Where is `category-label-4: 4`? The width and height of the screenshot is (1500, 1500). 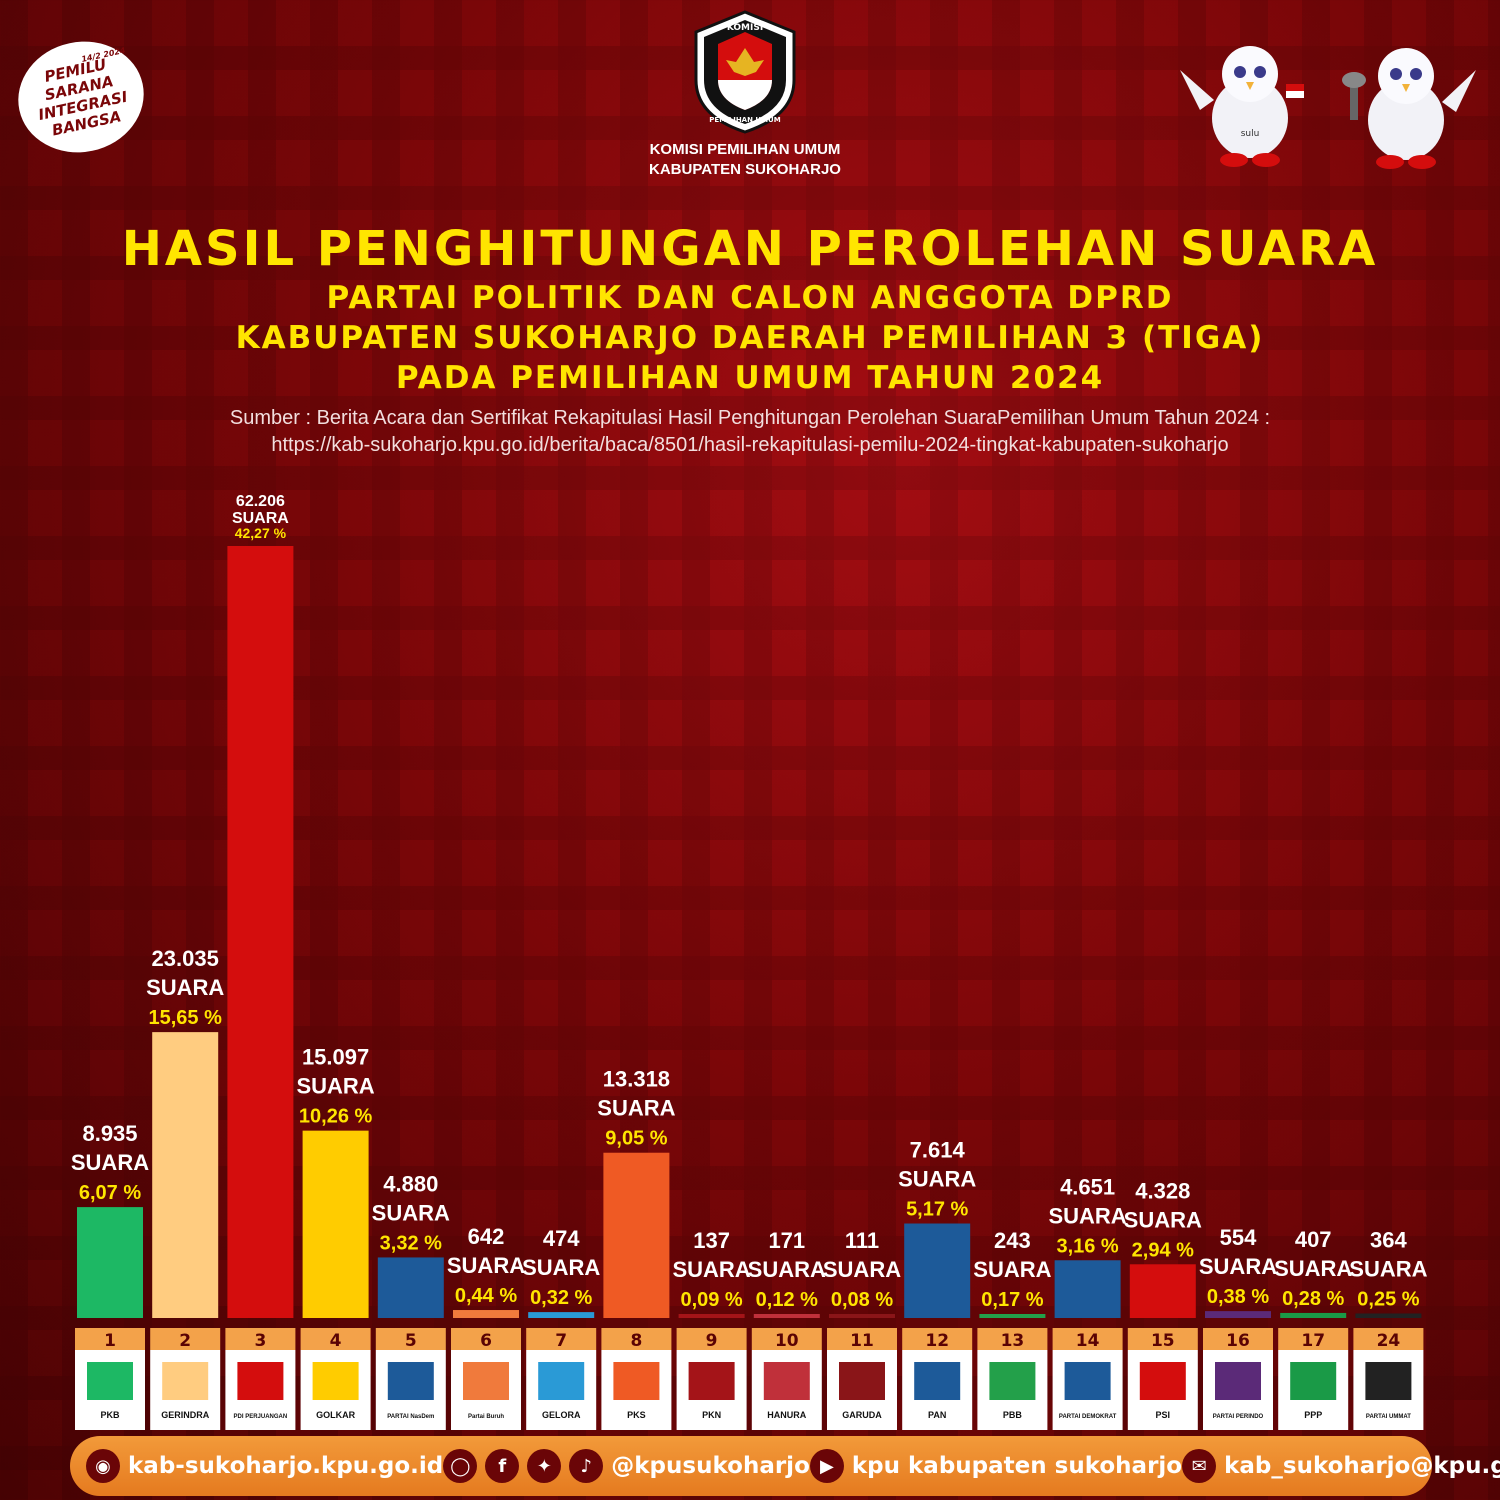
category-label-4: 4 is located at coordinates (336, 1341).